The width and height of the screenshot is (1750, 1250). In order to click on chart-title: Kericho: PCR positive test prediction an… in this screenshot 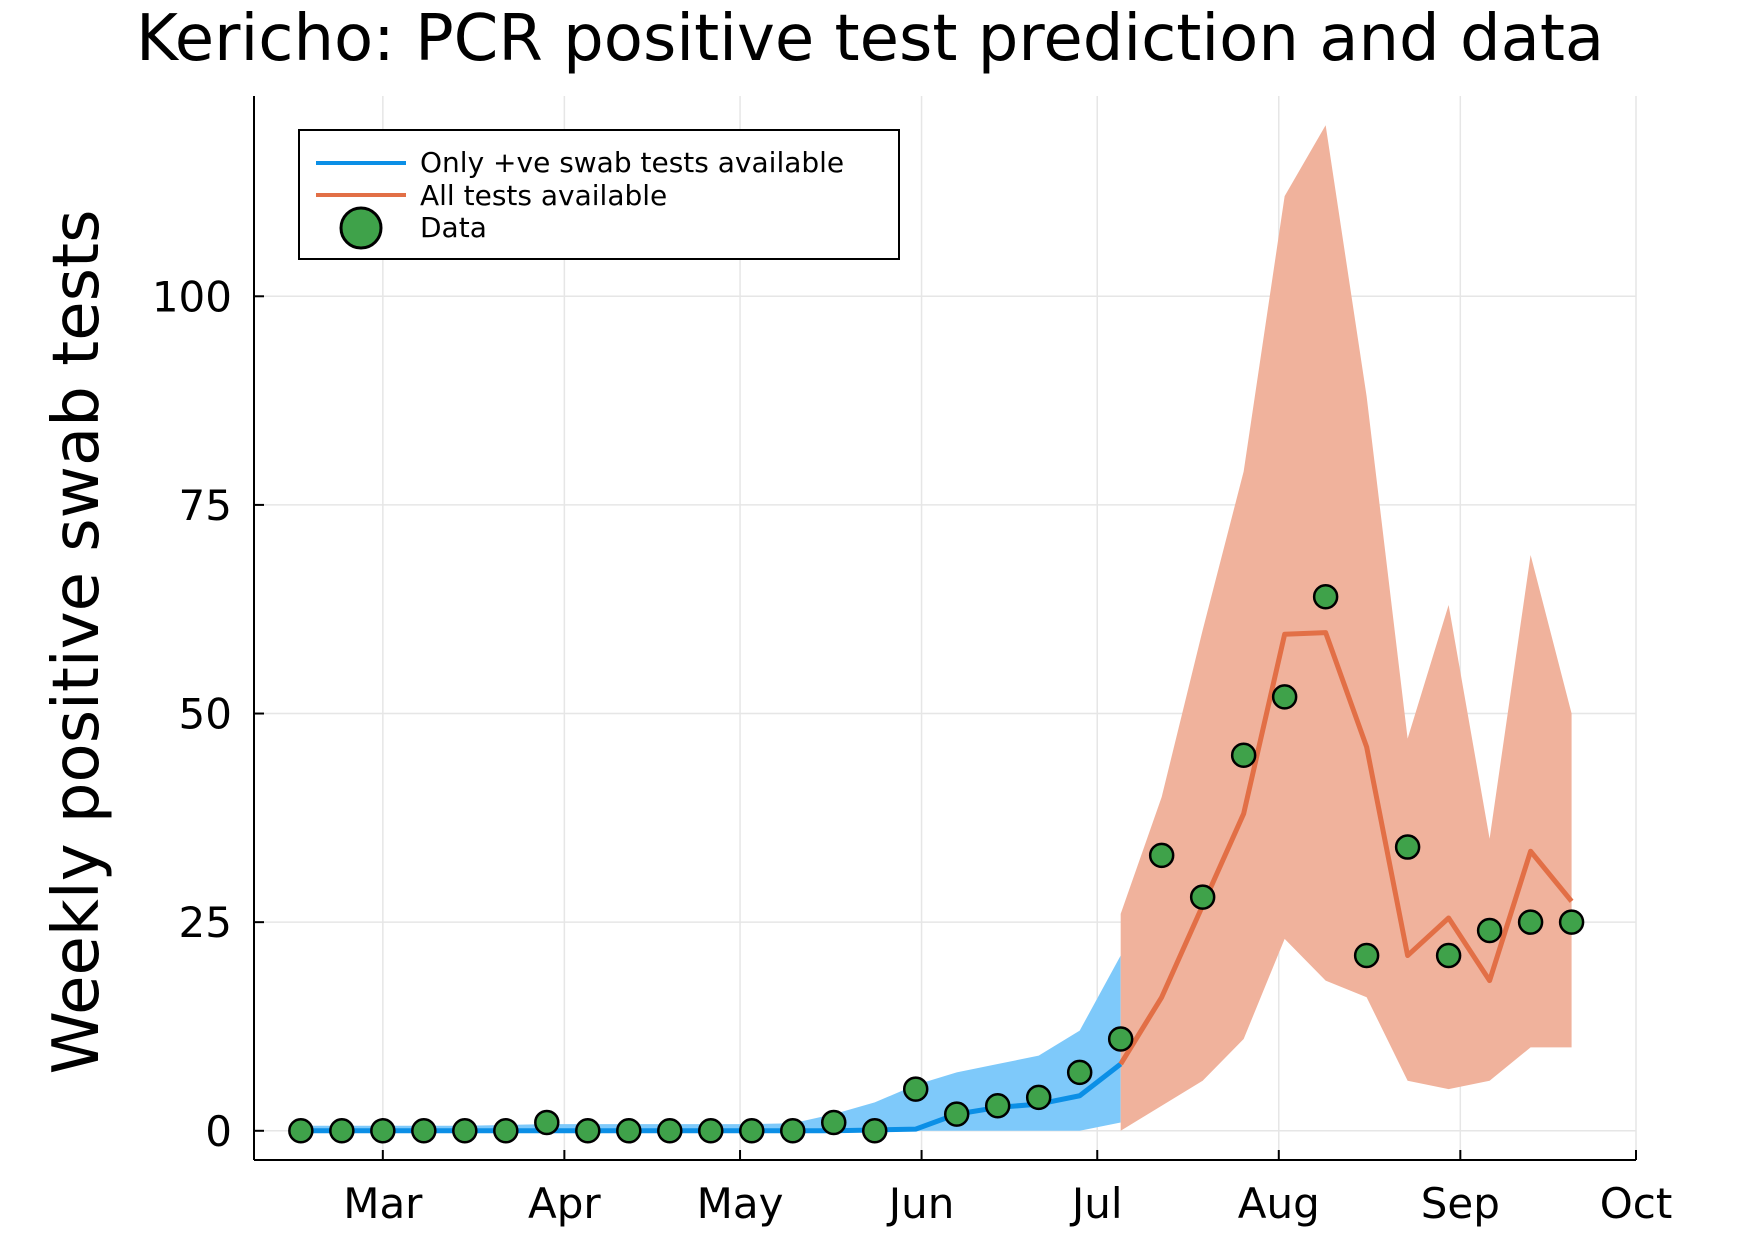, I will do `click(870, 39)`.